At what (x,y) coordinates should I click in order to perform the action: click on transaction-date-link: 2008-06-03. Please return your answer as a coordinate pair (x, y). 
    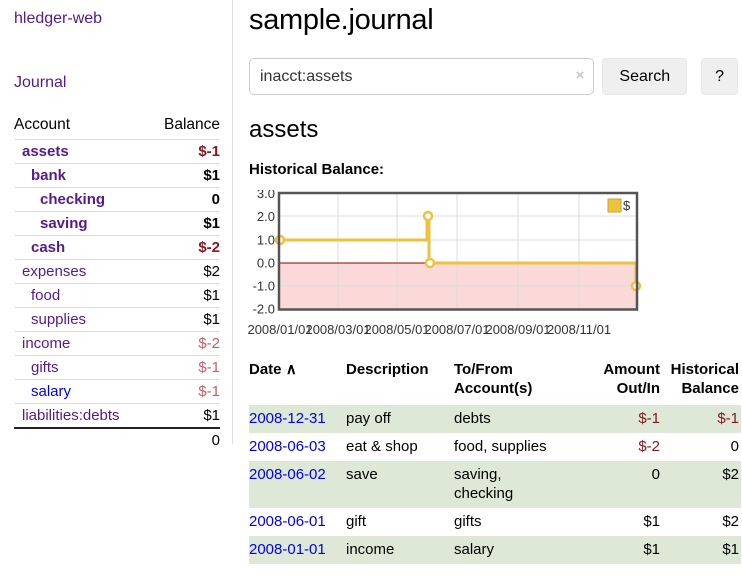
    Looking at the image, I should click on (287, 446).